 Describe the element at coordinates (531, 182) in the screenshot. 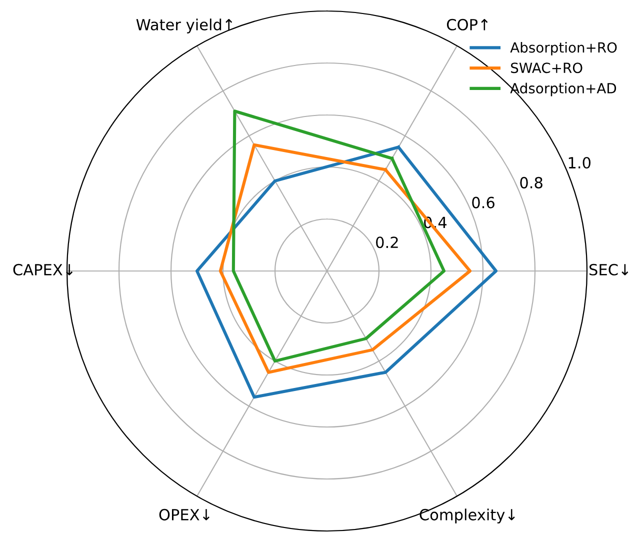

I see `y-tick-label: 0.8` at that location.